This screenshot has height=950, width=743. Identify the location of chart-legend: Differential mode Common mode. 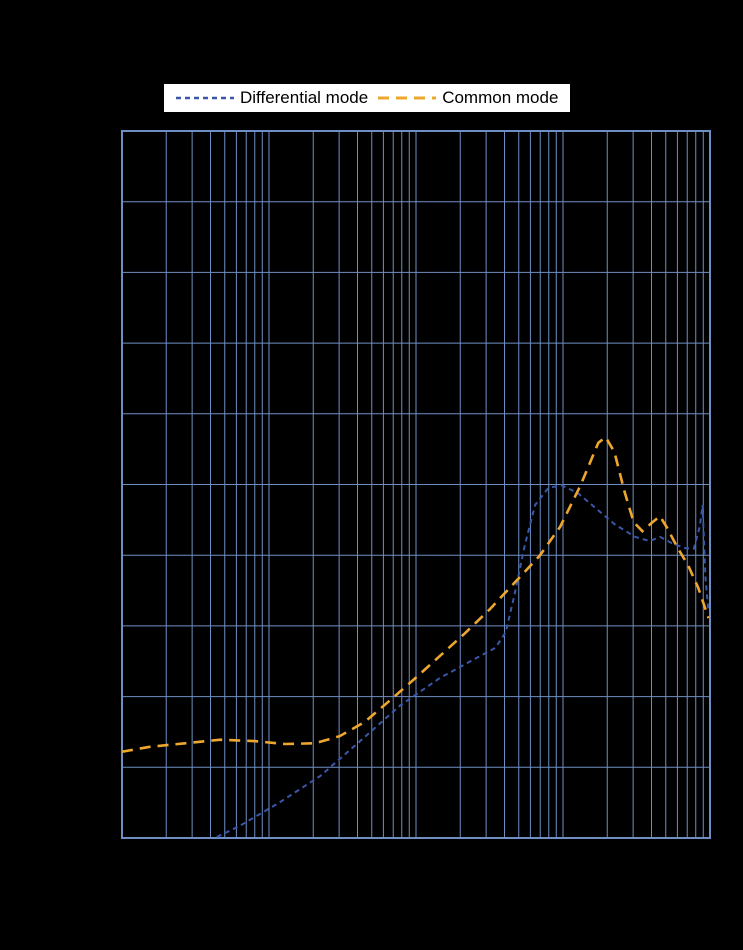
(367, 98).